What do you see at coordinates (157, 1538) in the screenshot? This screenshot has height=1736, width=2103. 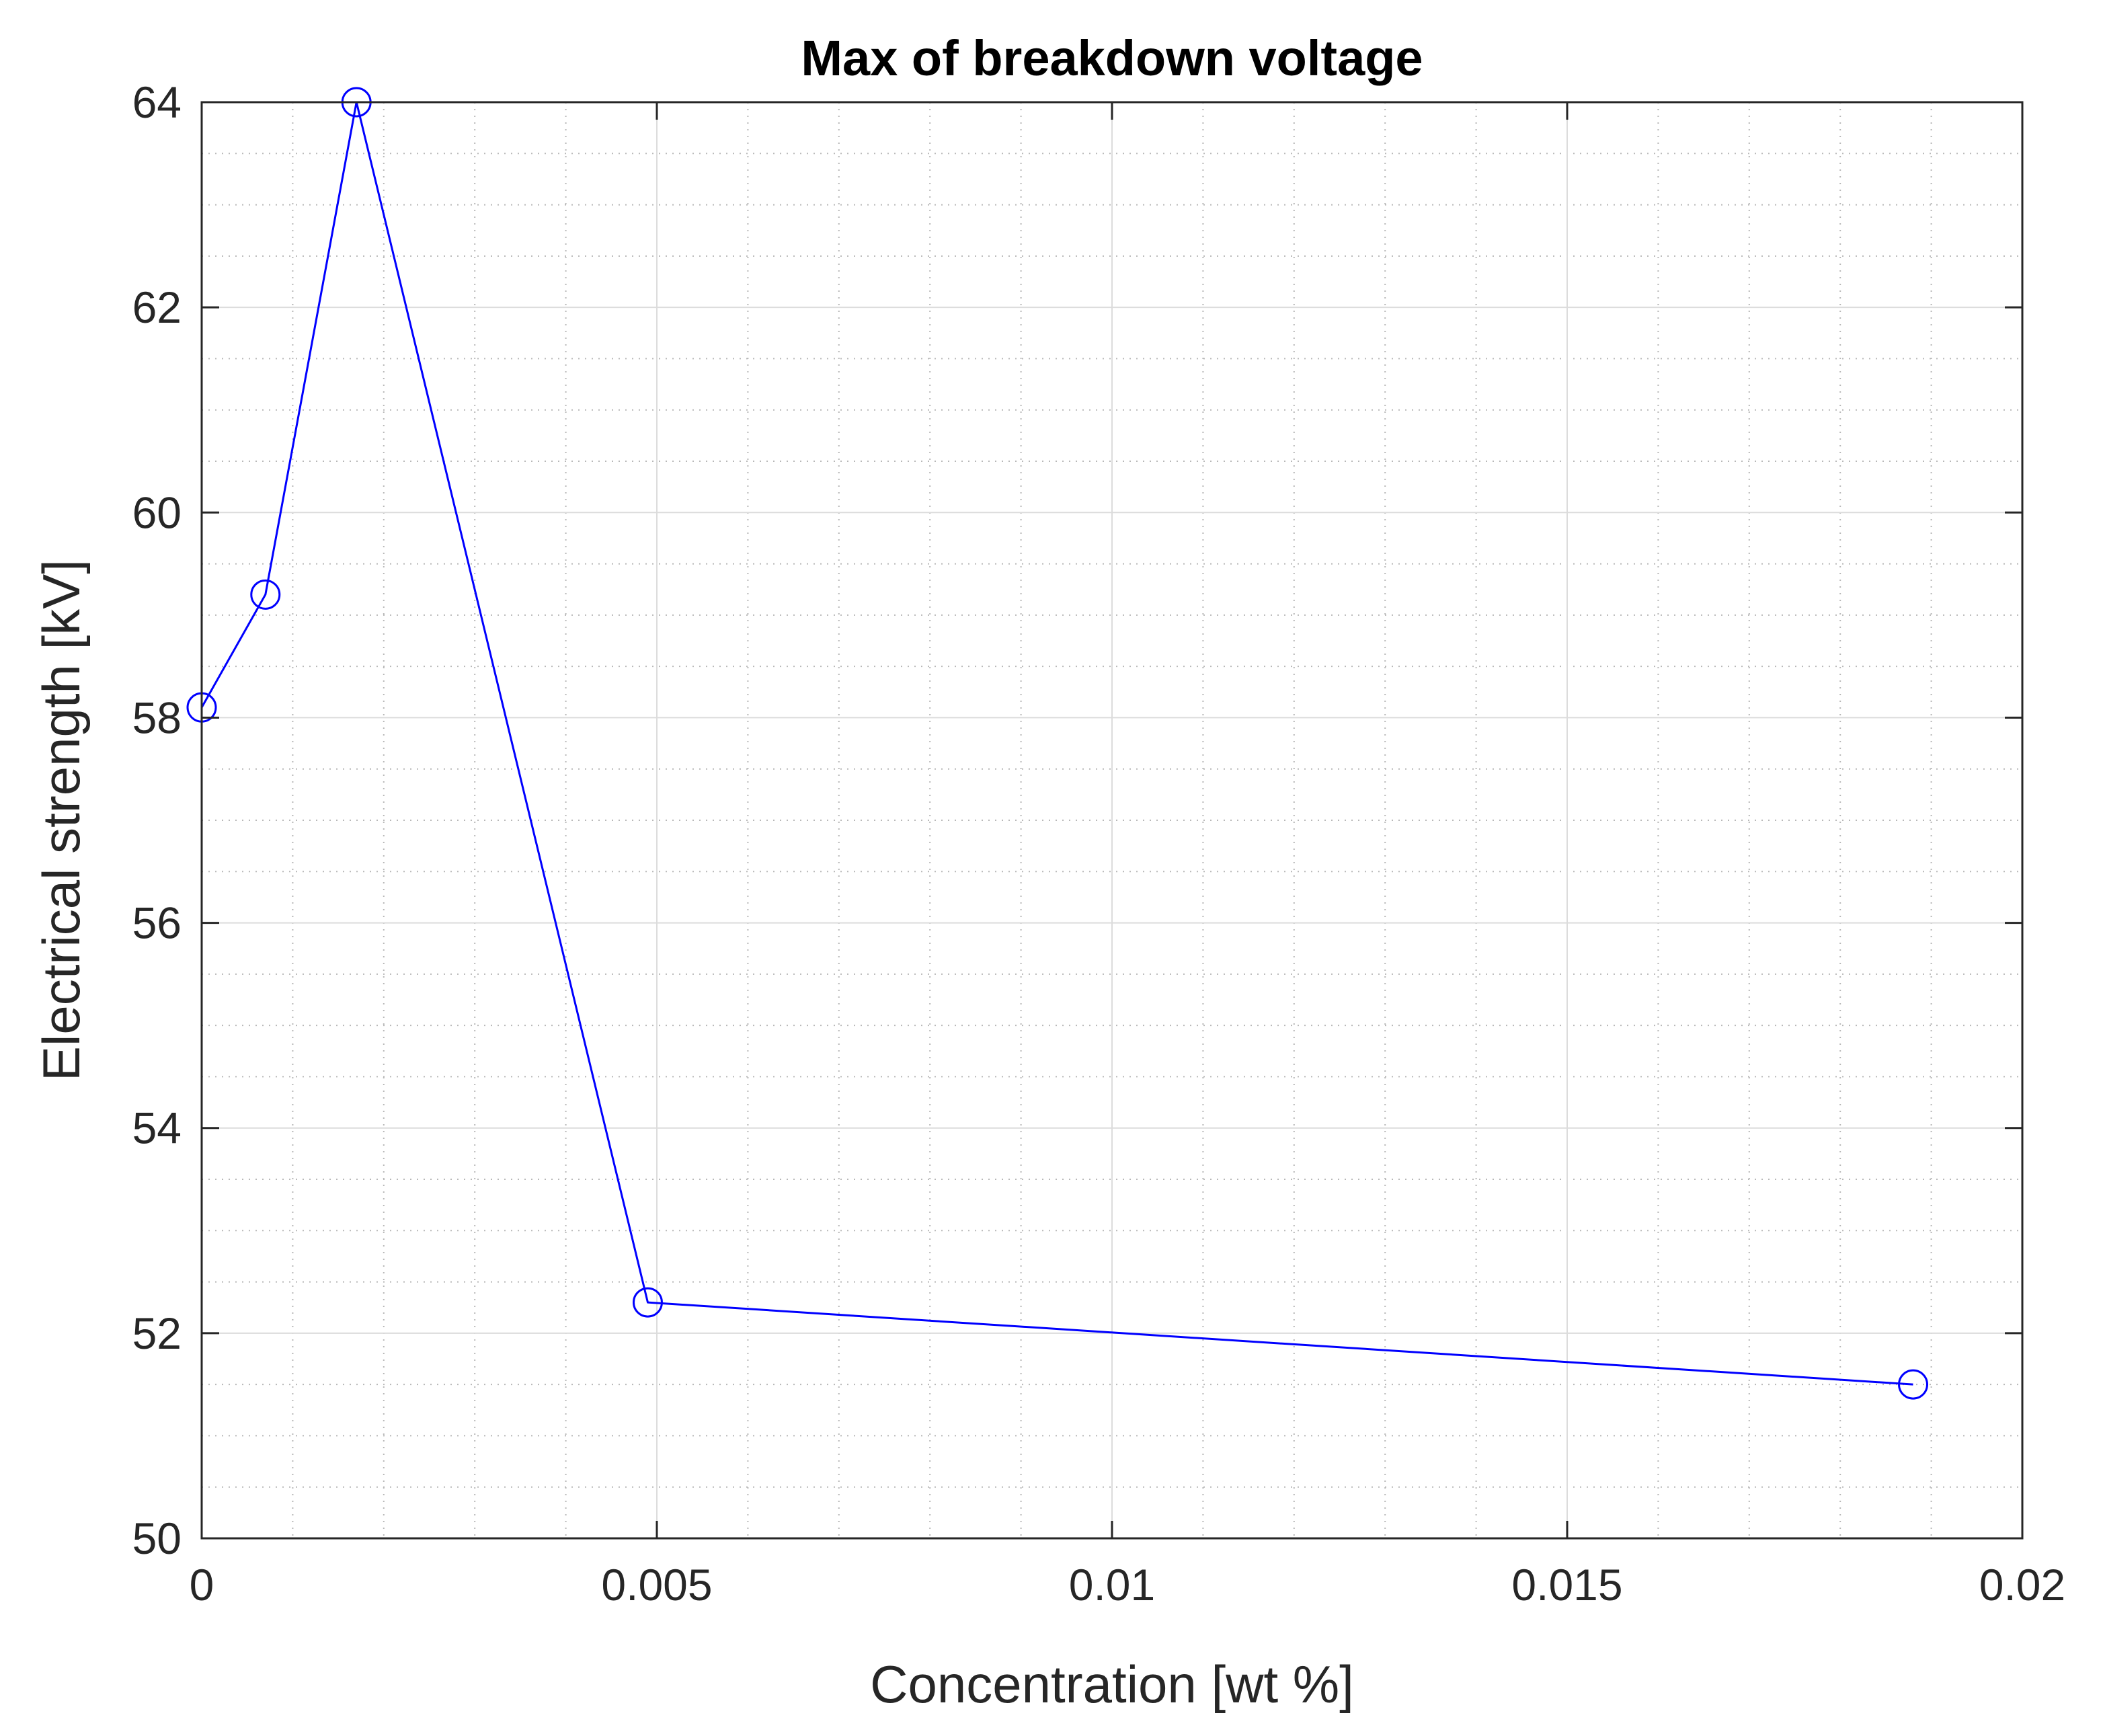 I see `y-tick-label: 50` at bounding box center [157, 1538].